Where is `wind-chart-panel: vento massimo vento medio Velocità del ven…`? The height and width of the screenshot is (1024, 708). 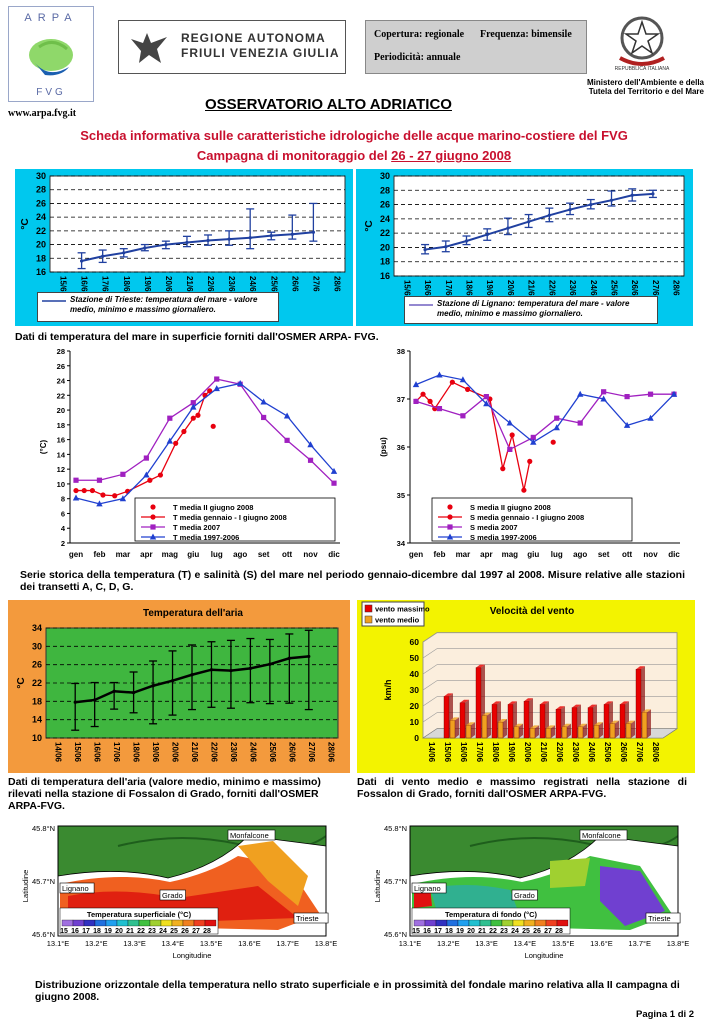 wind-chart-panel: vento massimo vento medio Velocità del ven… is located at coordinates (526, 686).